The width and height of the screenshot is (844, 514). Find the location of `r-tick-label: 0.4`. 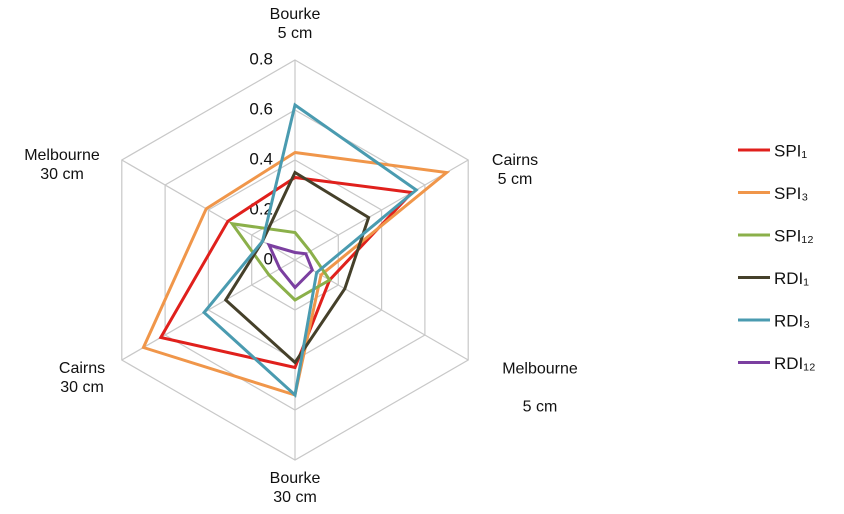

r-tick-label: 0.4 is located at coordinates (261, 158).